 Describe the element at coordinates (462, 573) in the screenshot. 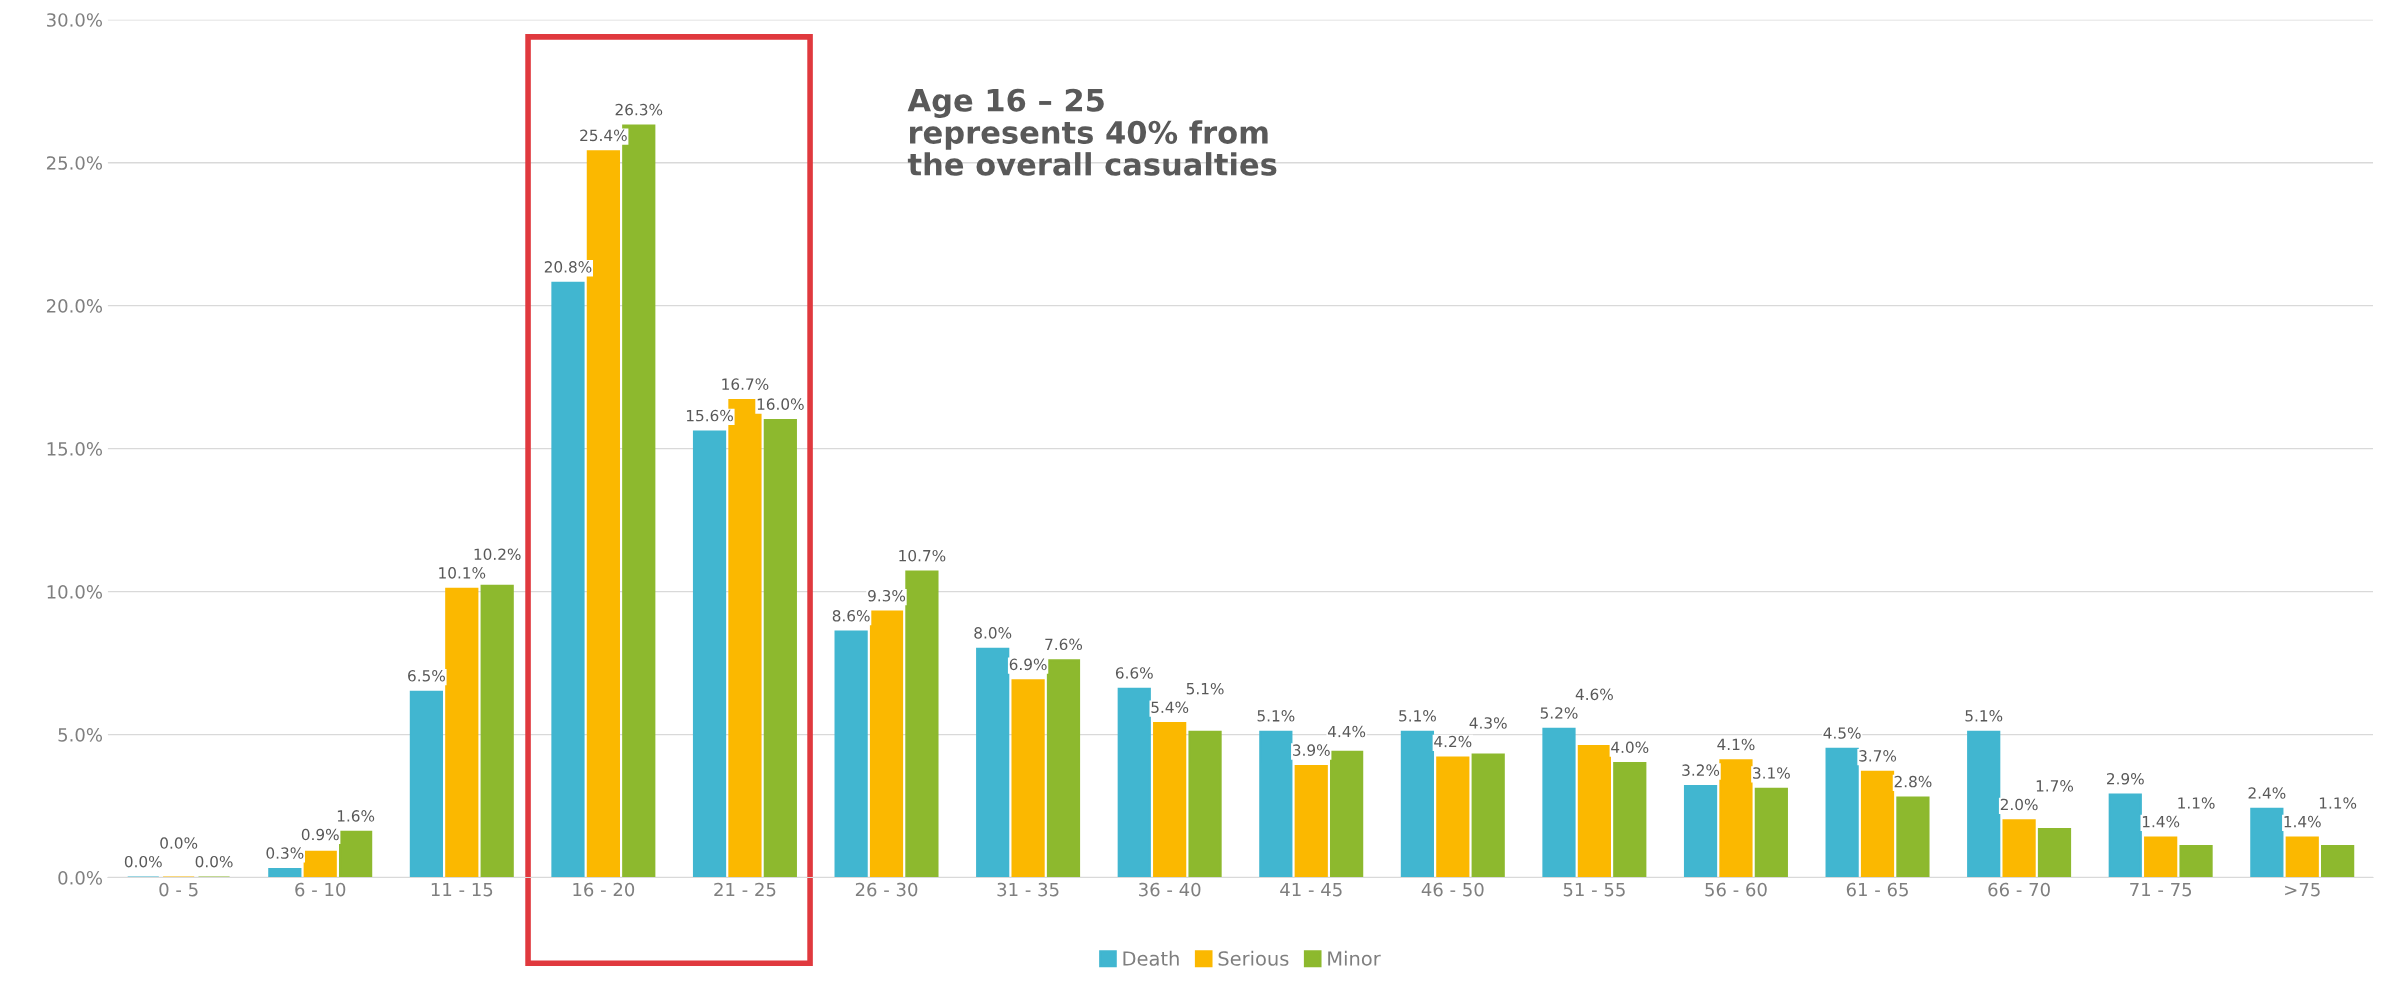

I see `data-label: 10.1%` at that location.